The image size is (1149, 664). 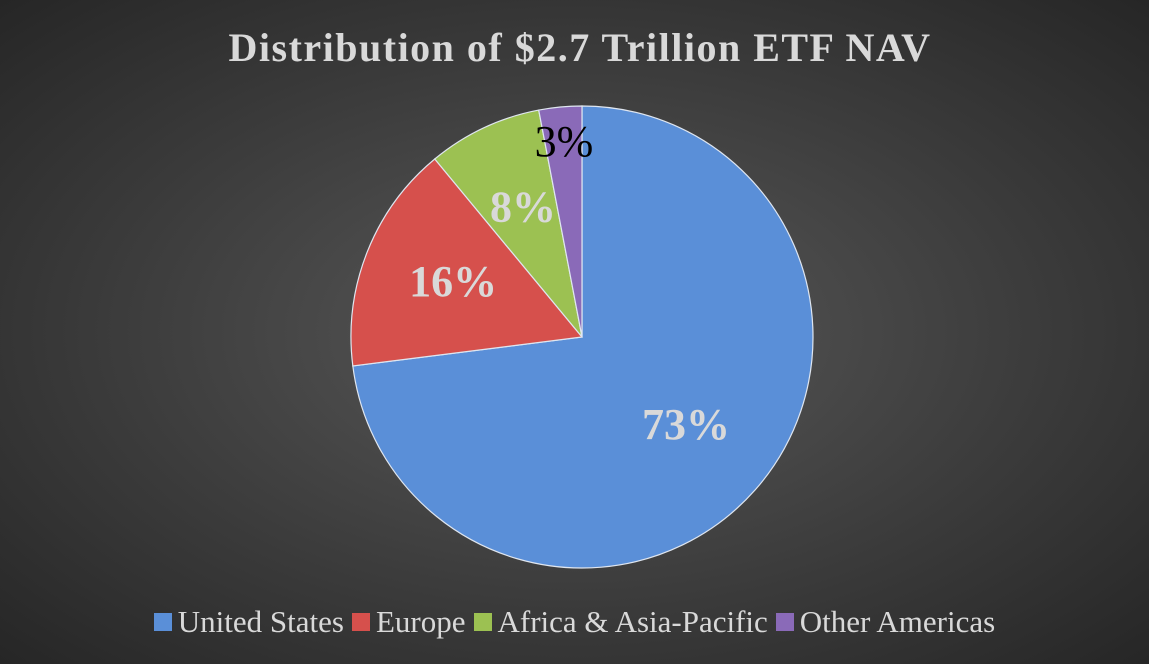 I want to click on legend-item: Other Americas, so click(x=885, y=622).